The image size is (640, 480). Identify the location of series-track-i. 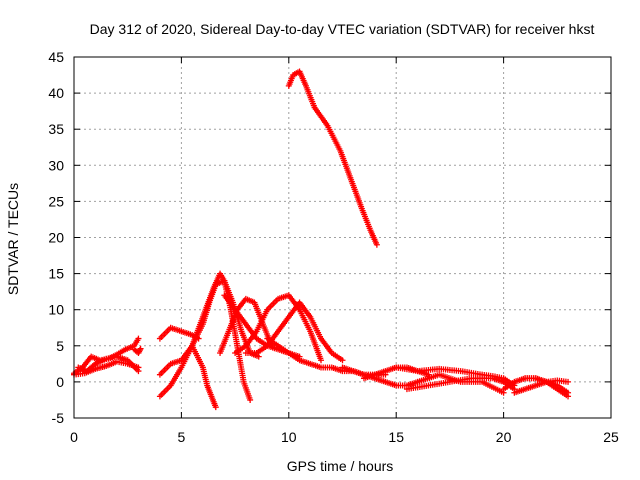
(246, 326).